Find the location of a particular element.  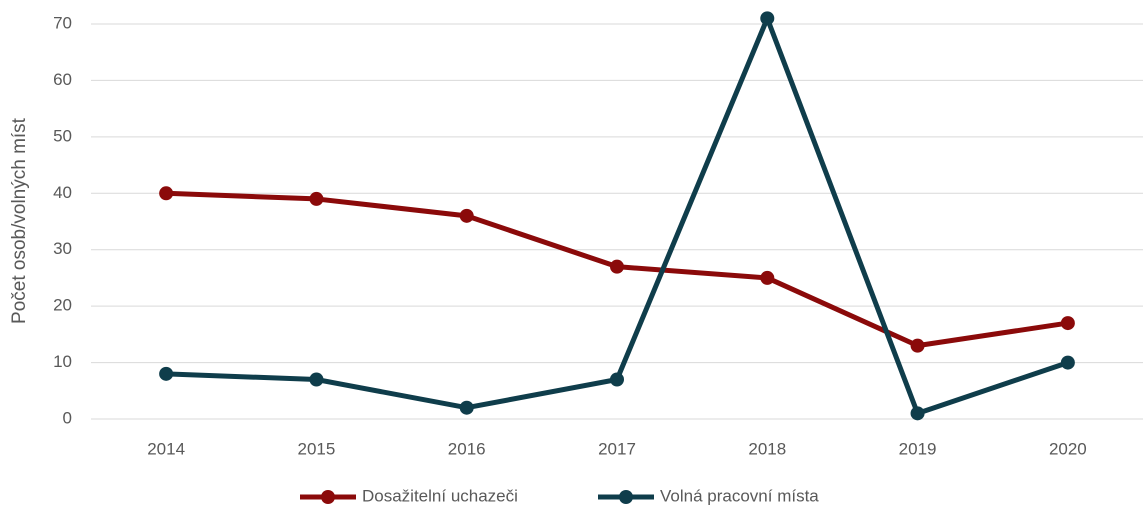

y-tick-label: 40 is located at coordinates (62, 192).